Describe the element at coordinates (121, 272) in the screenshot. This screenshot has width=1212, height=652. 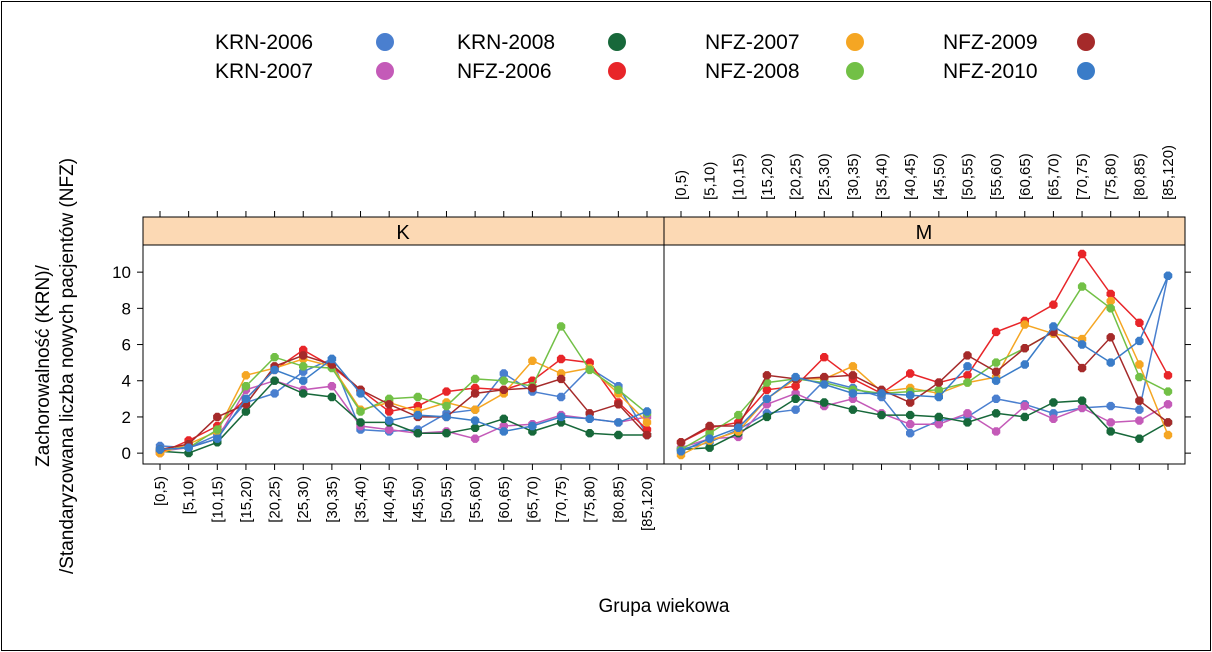
I see `y-tick-label: 10` at that location.